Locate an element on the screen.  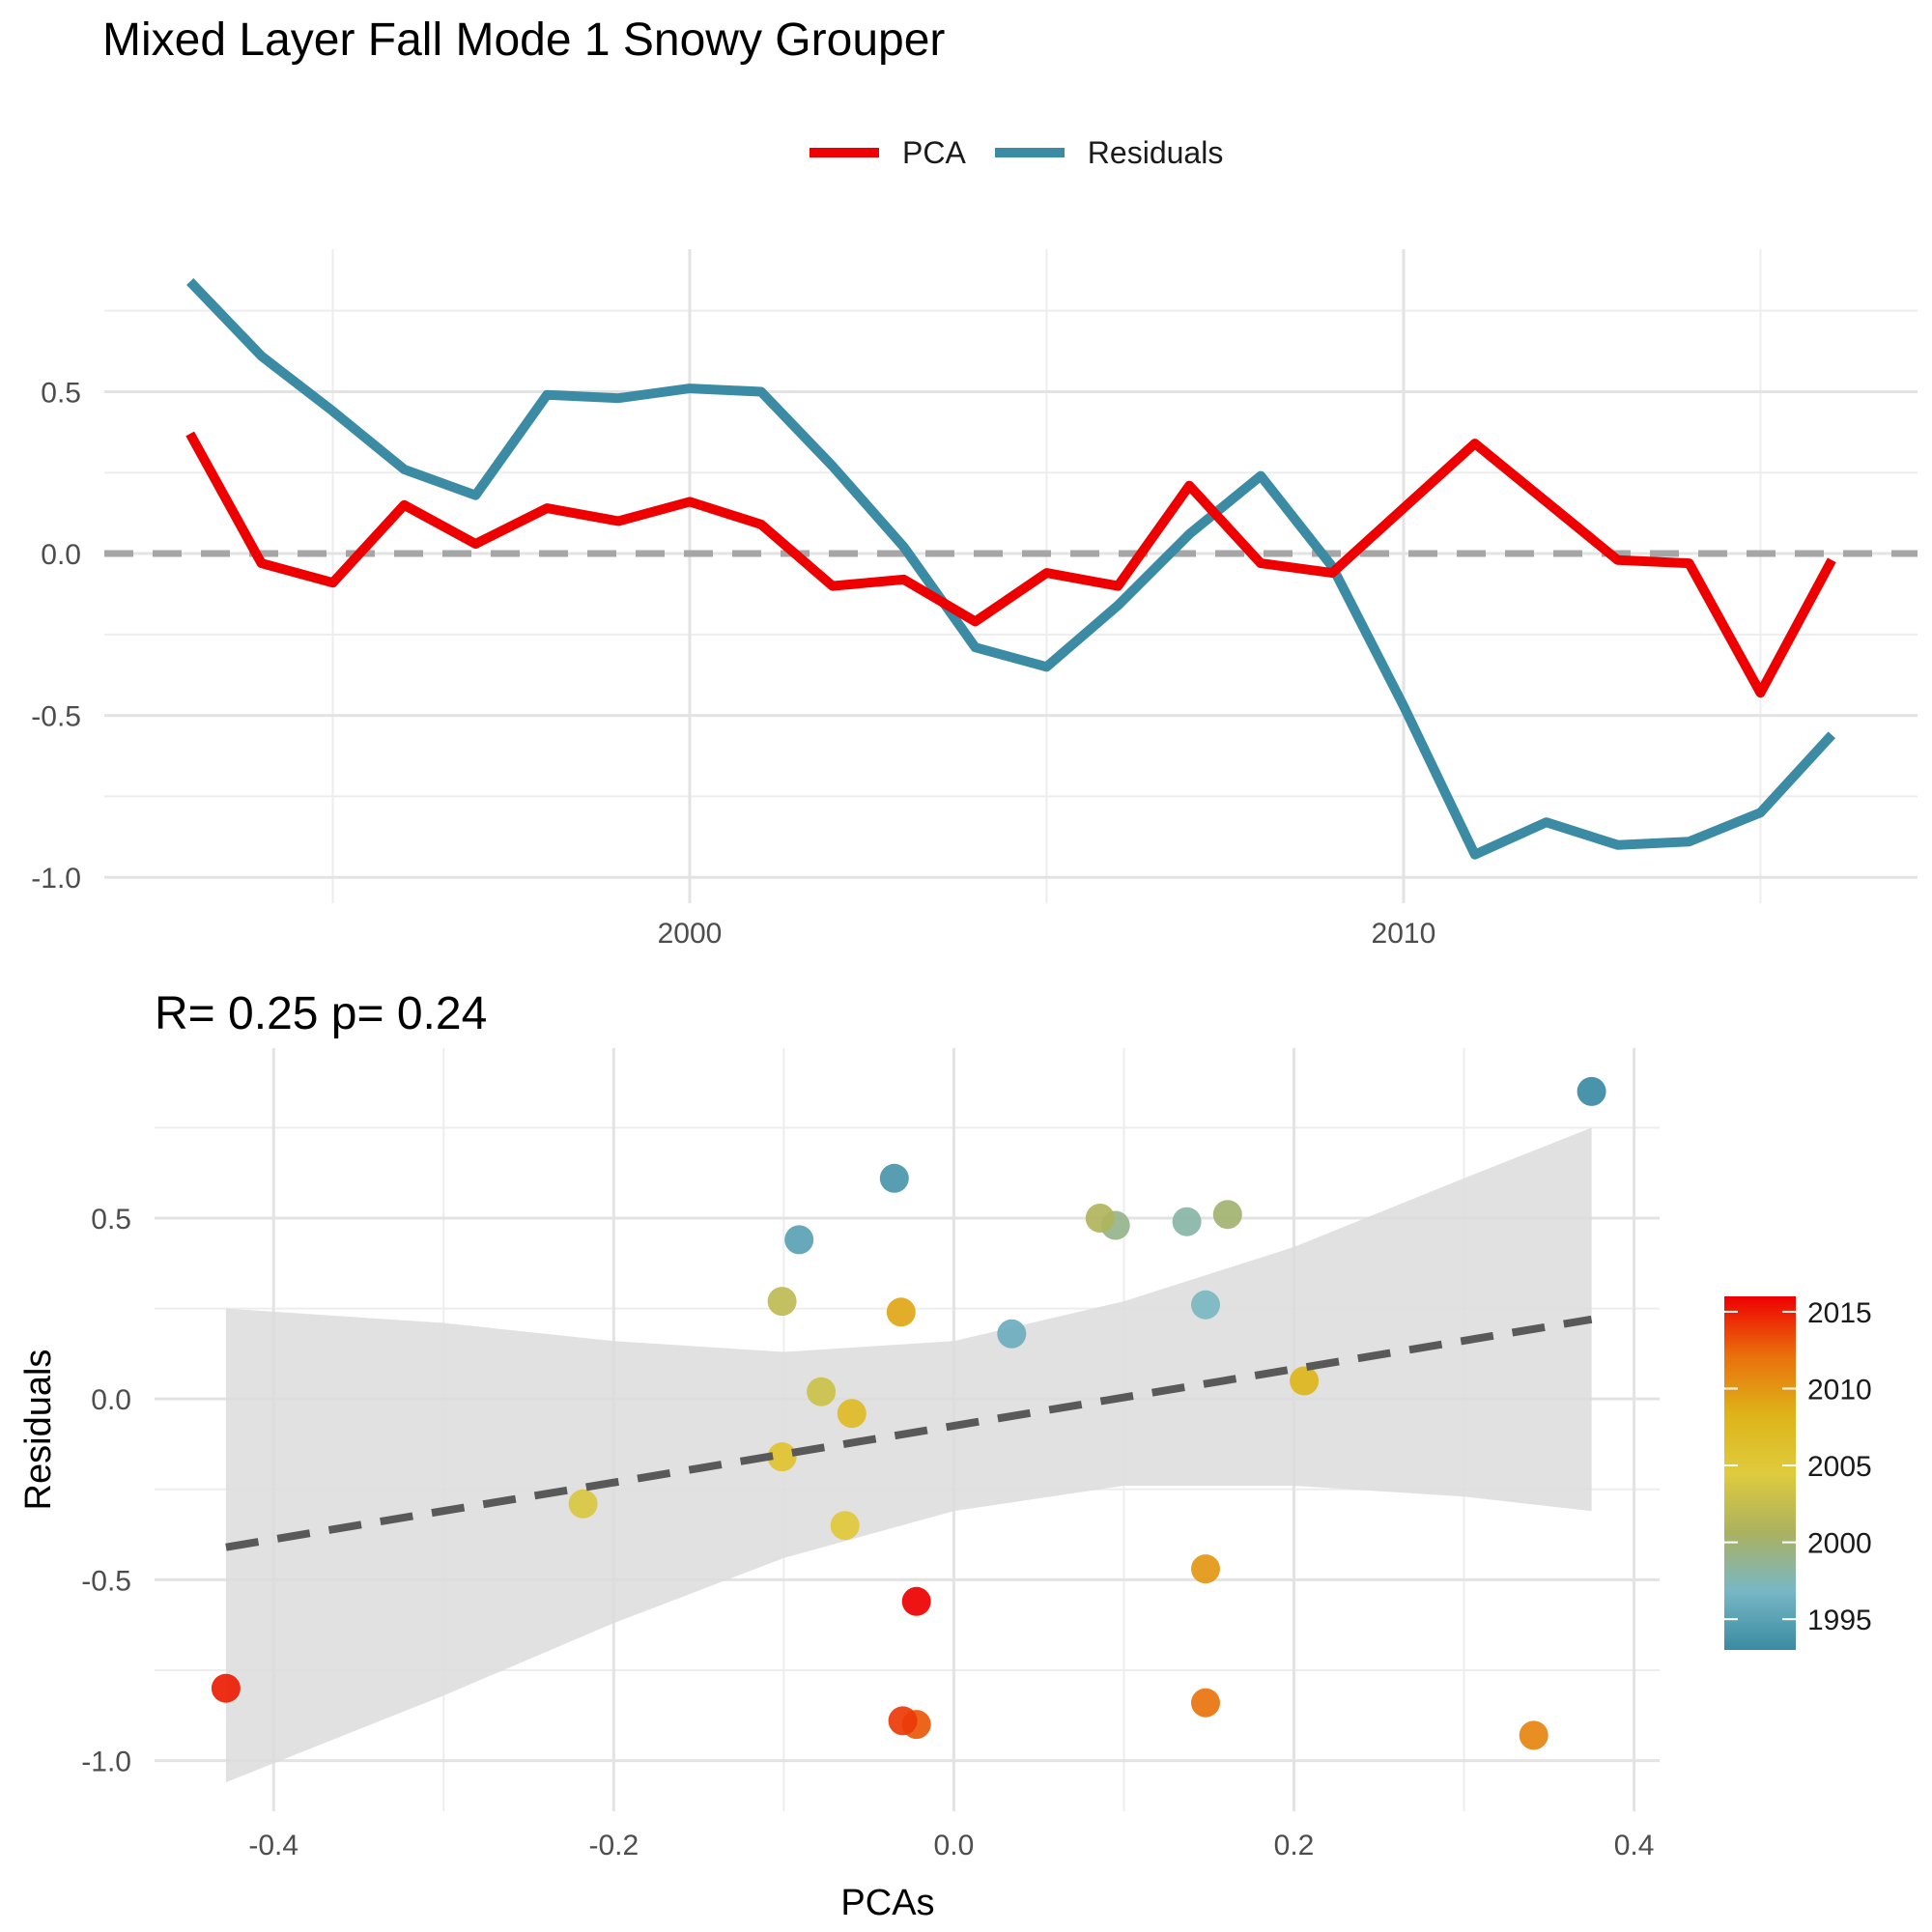
colorbar-tick-label: 1995 is located at coordinates (1839, 1620).